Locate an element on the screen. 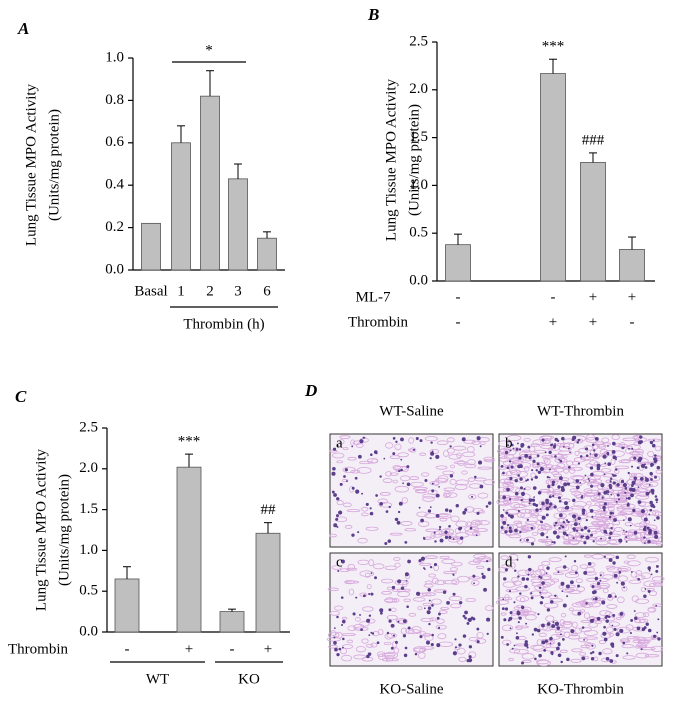  significance-label: ## is located at coordinates (269, 510).